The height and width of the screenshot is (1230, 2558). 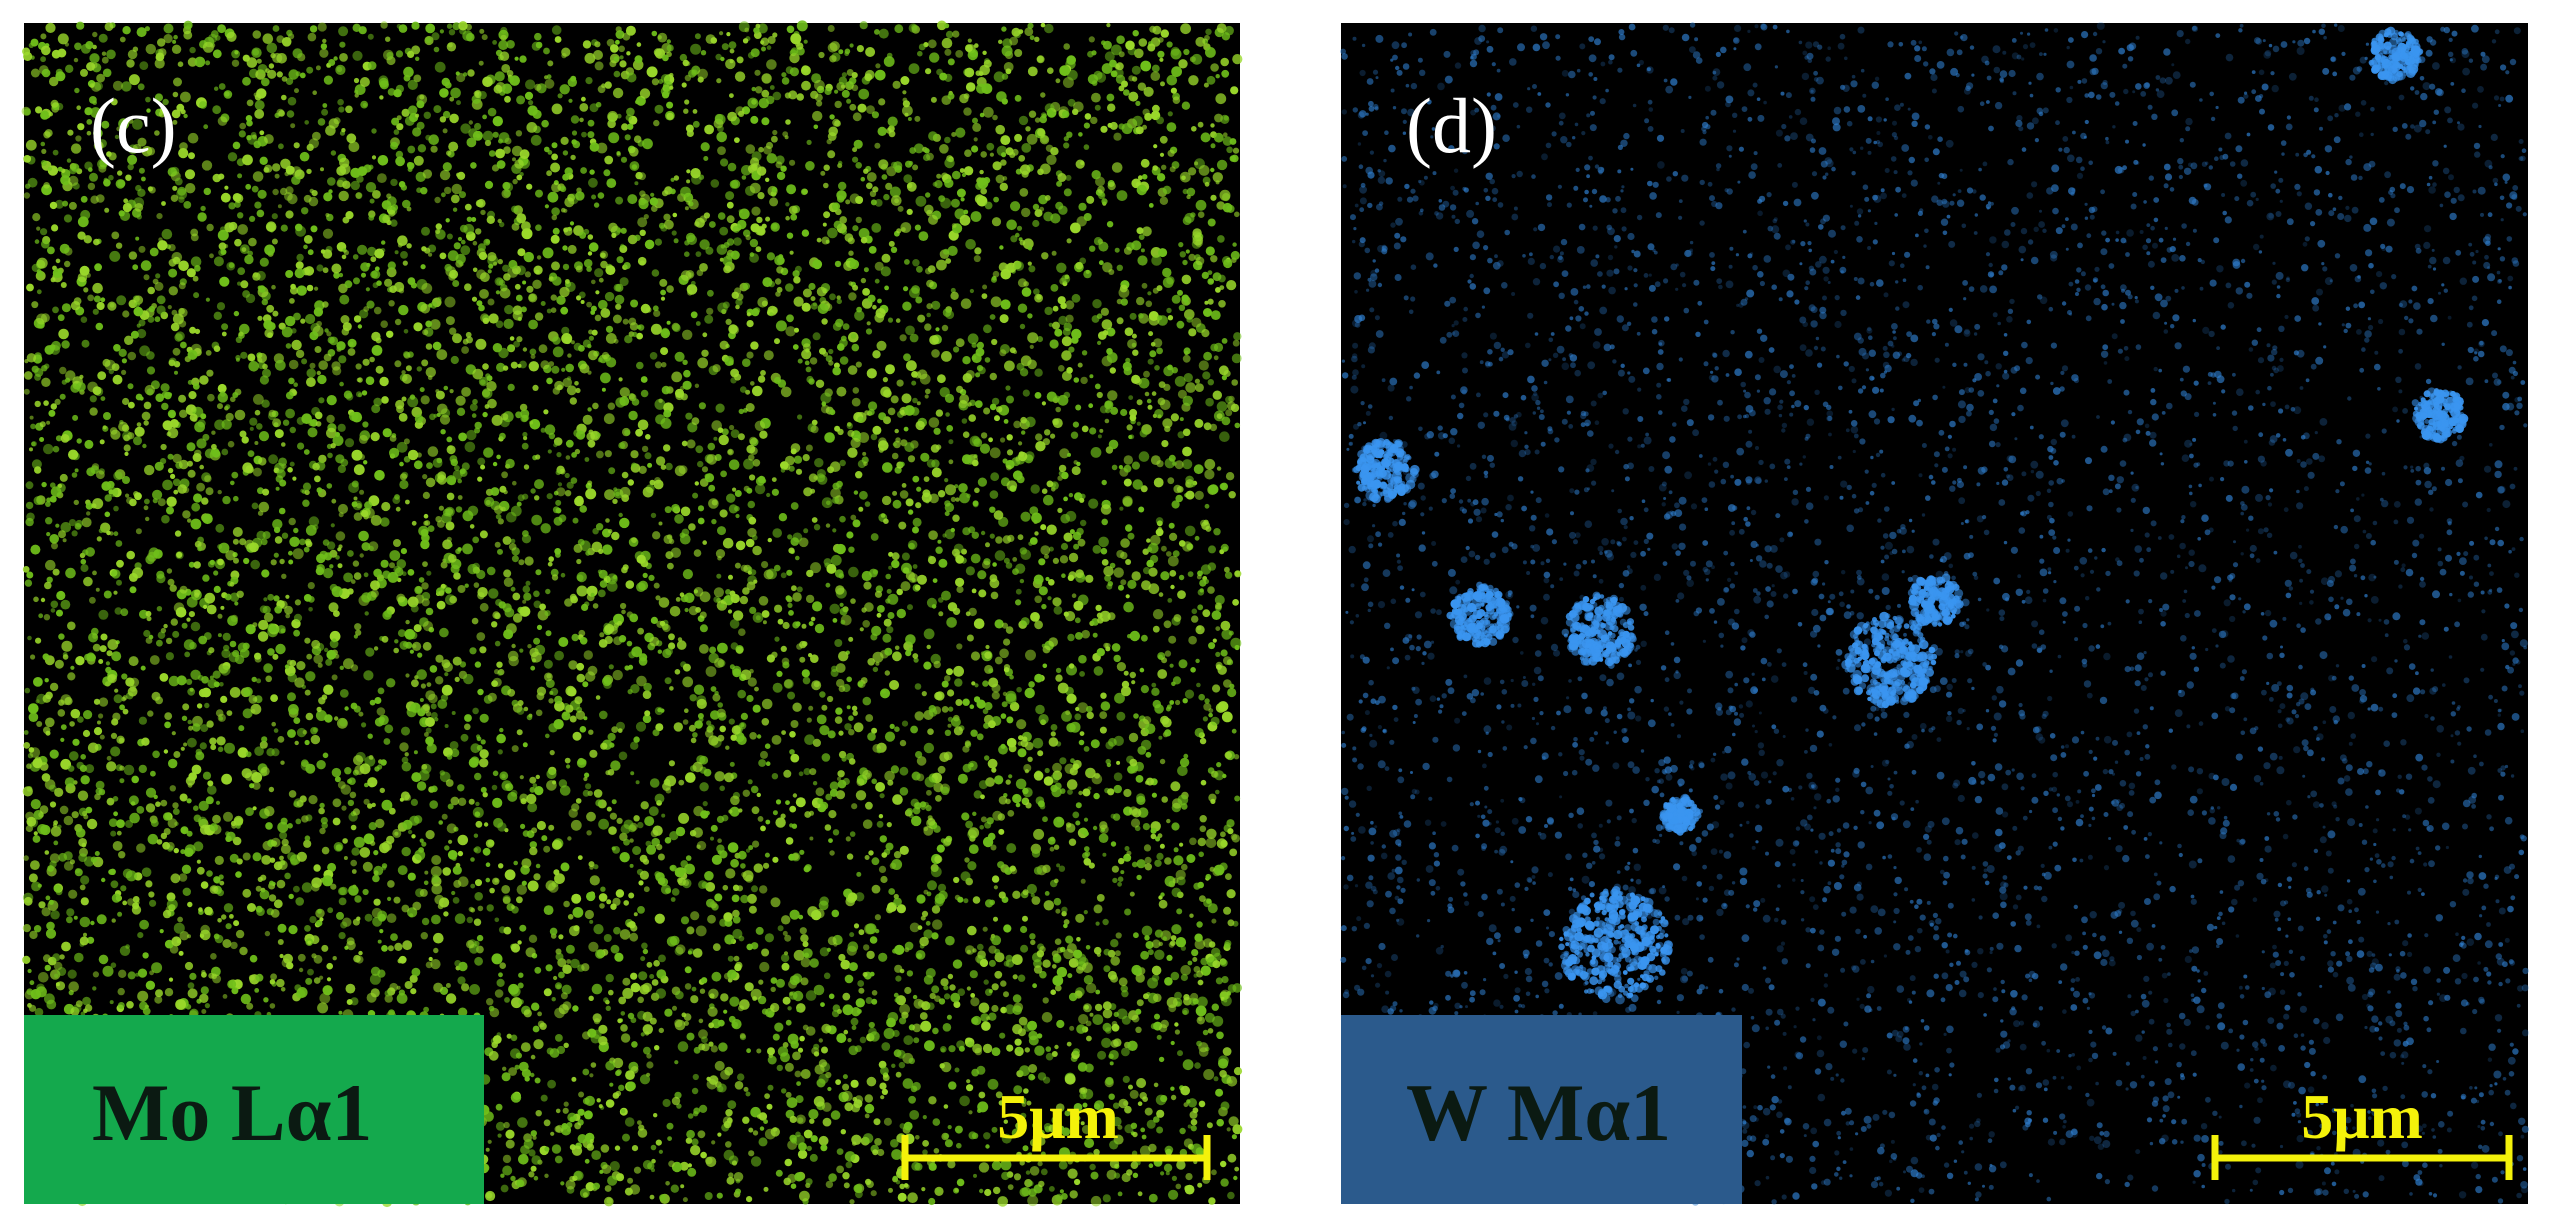 I want to click on element-label: W Mα1, so click(x=1538, y=1112).